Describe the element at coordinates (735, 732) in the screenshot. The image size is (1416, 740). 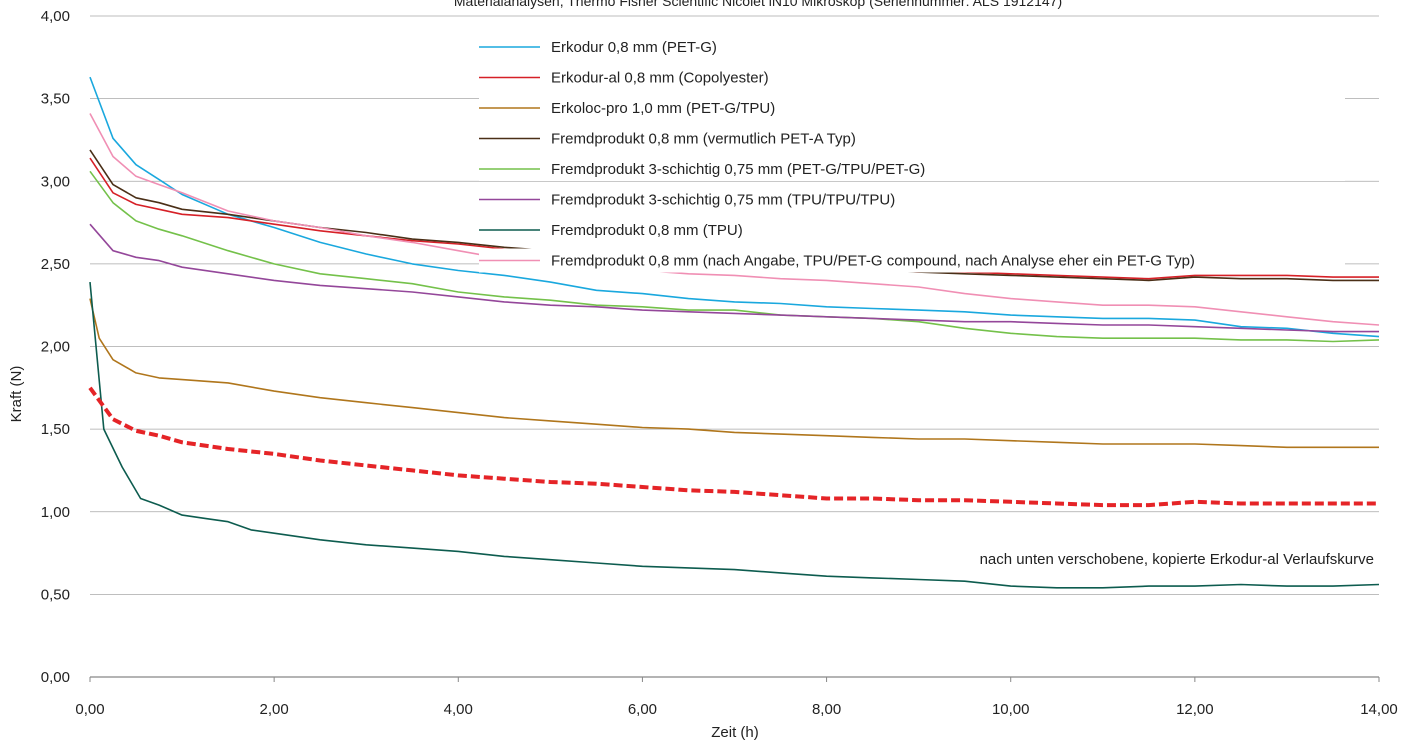
I see `x-axis-title: Zeit (h)` at that location.